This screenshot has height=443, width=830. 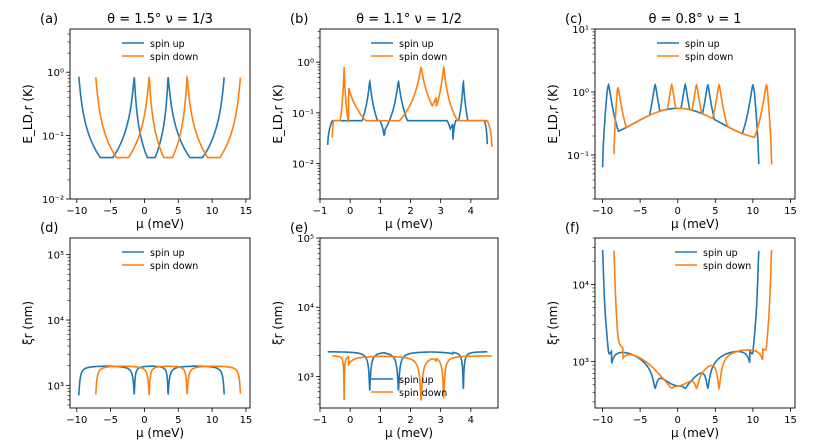 What do you see at coordinates (573, 19) in the screenshot?
I see `panel-label: (c)` at bounding box center [573, 19].